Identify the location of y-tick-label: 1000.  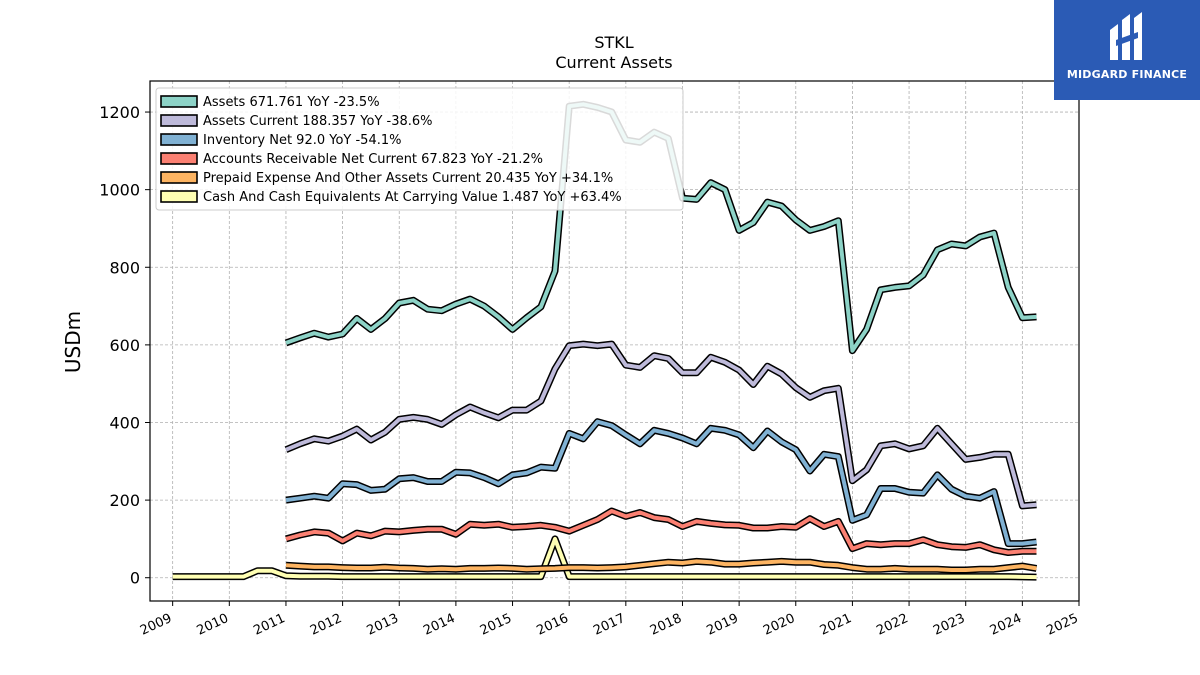
(119, 190).